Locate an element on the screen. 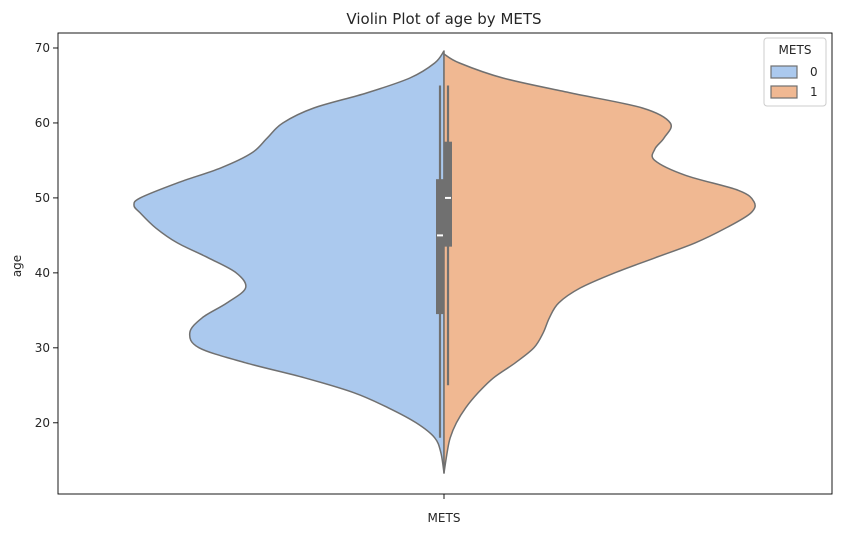 Image resolution: width=841 pixels, height=533 pixels. y-tick-label: 60 is located at coordinates (42, 123).